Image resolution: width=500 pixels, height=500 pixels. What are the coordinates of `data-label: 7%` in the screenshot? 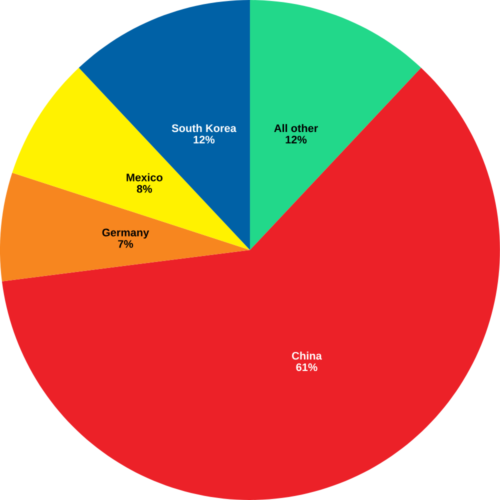 It's located at (126, 244).